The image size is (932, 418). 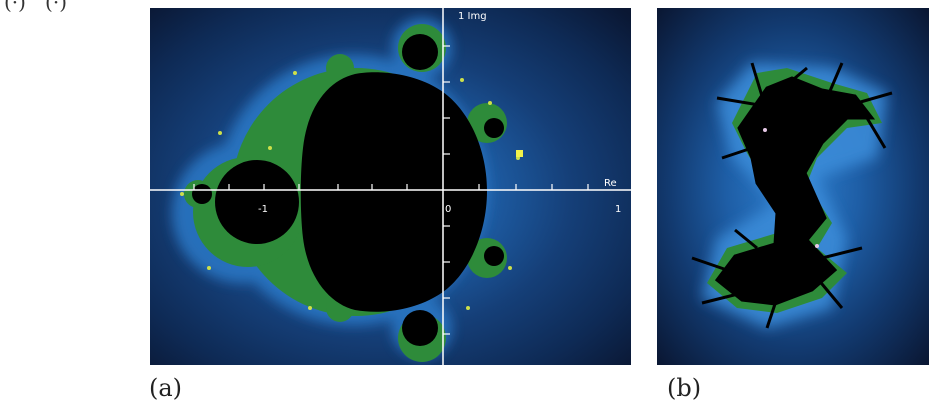 What do you see at coordinates (35, 7) in the screenshot?
I see `partial-figure-label: (·) (·)` at bounding box center [35, 7].